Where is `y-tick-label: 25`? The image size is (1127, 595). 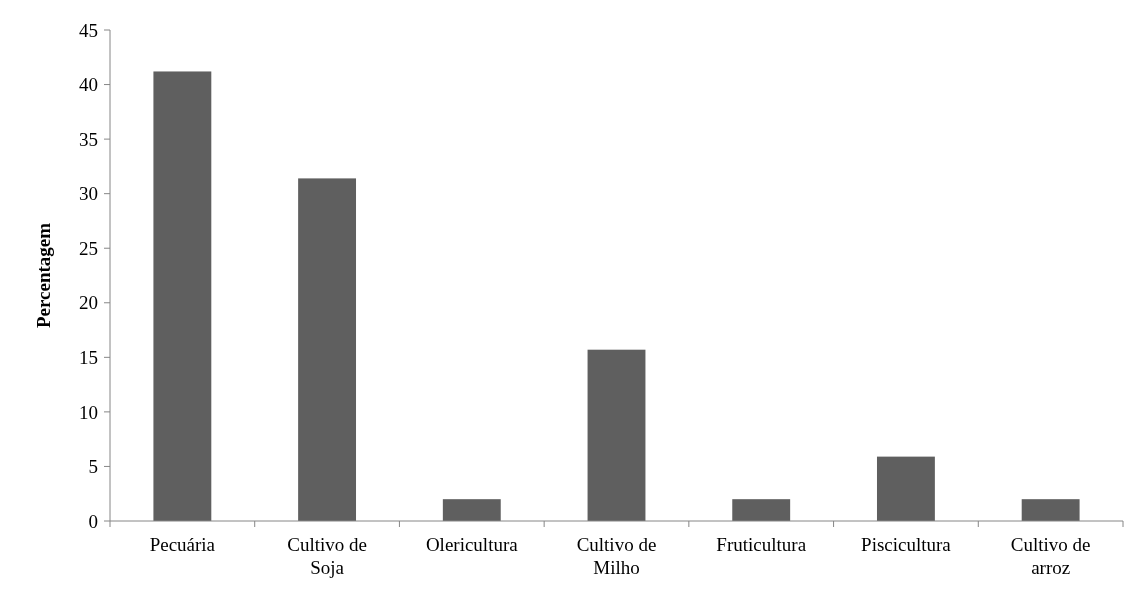 y-tick-label: 25 is located at coordinates (88, 248).